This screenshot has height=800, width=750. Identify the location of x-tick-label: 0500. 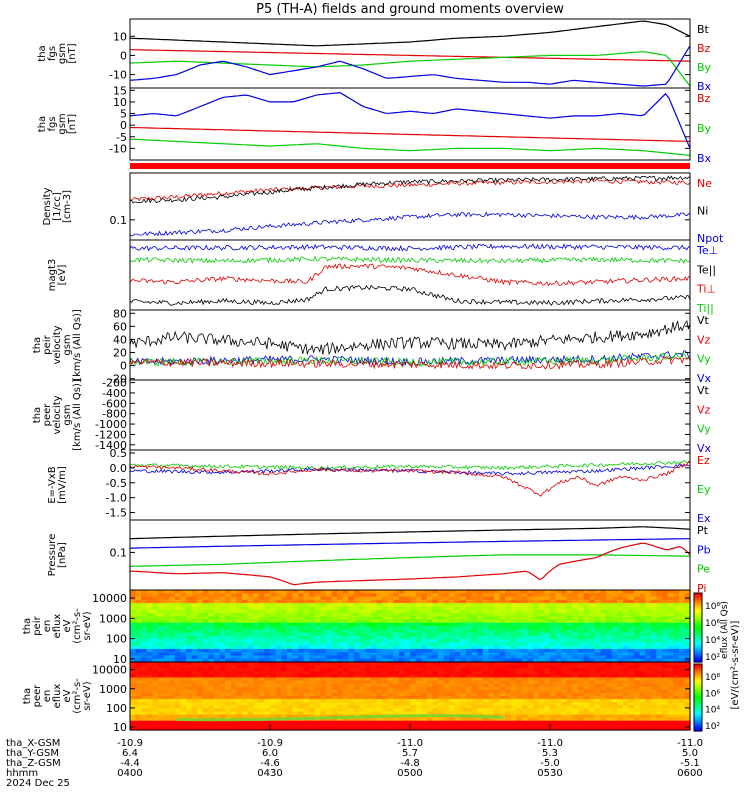
(409, 773).